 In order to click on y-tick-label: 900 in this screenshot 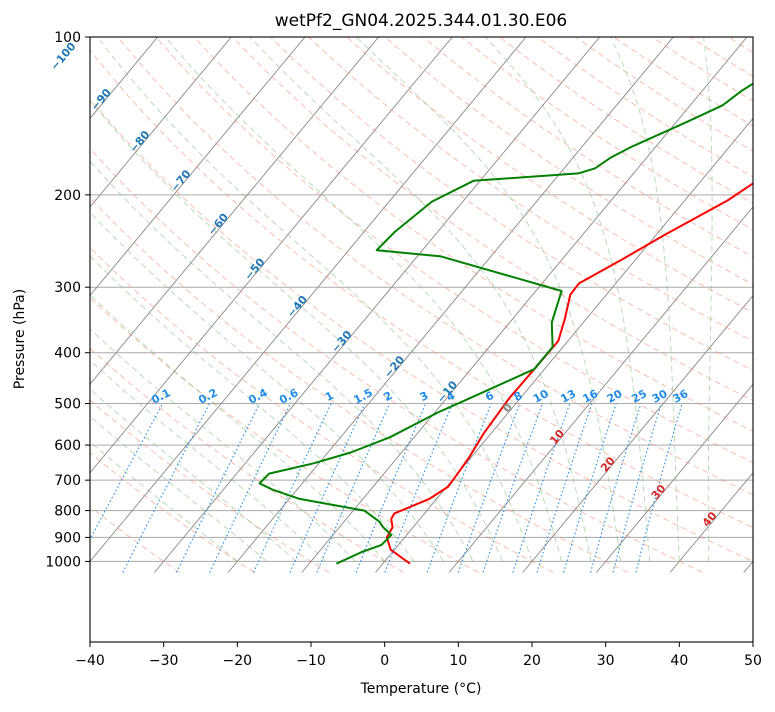, I will do `click(67, 538)`.